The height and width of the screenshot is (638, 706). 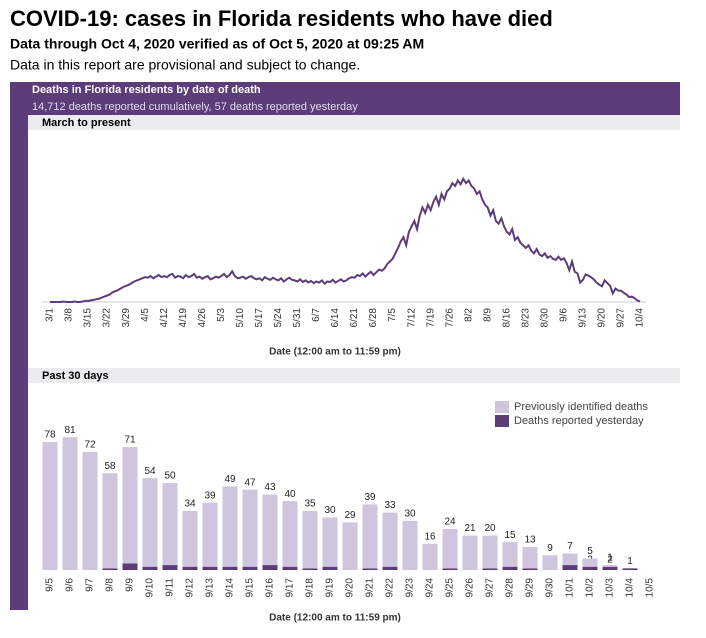 I want to click on value-label: 58, so click(x=110, y=466).